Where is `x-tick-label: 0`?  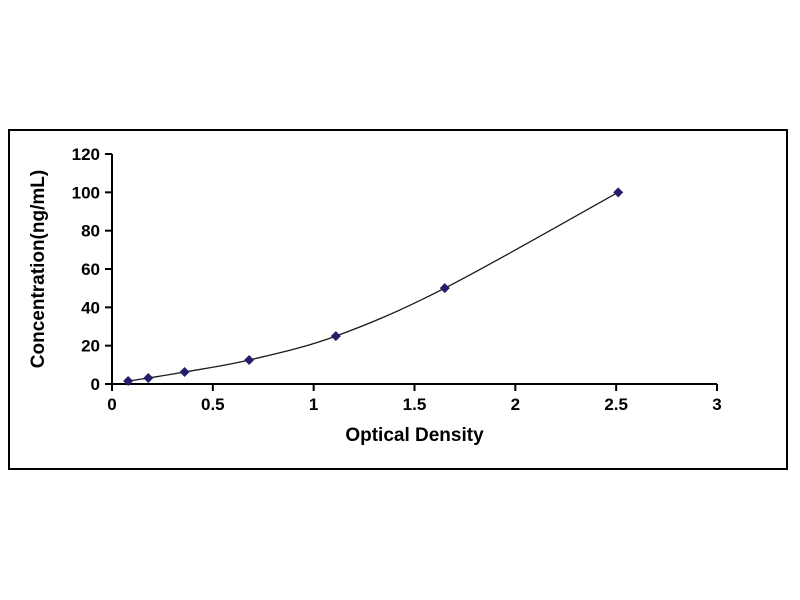 x-tick-label: 0 is located at coordinates (111, 404).